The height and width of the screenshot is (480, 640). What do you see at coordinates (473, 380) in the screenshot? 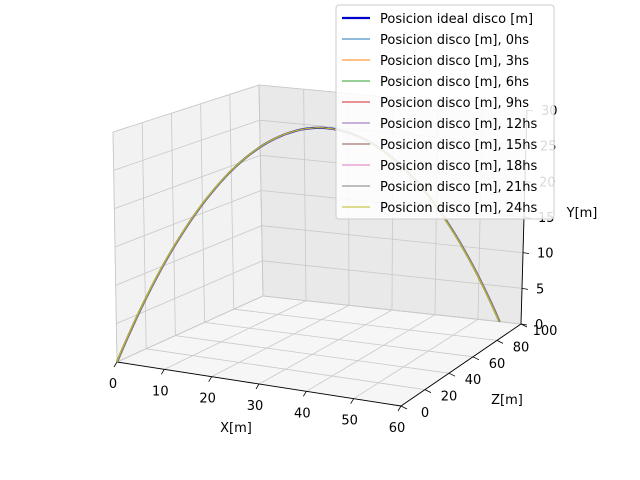
I see `z-tick-label: 40` at bounding box center [473, 380].